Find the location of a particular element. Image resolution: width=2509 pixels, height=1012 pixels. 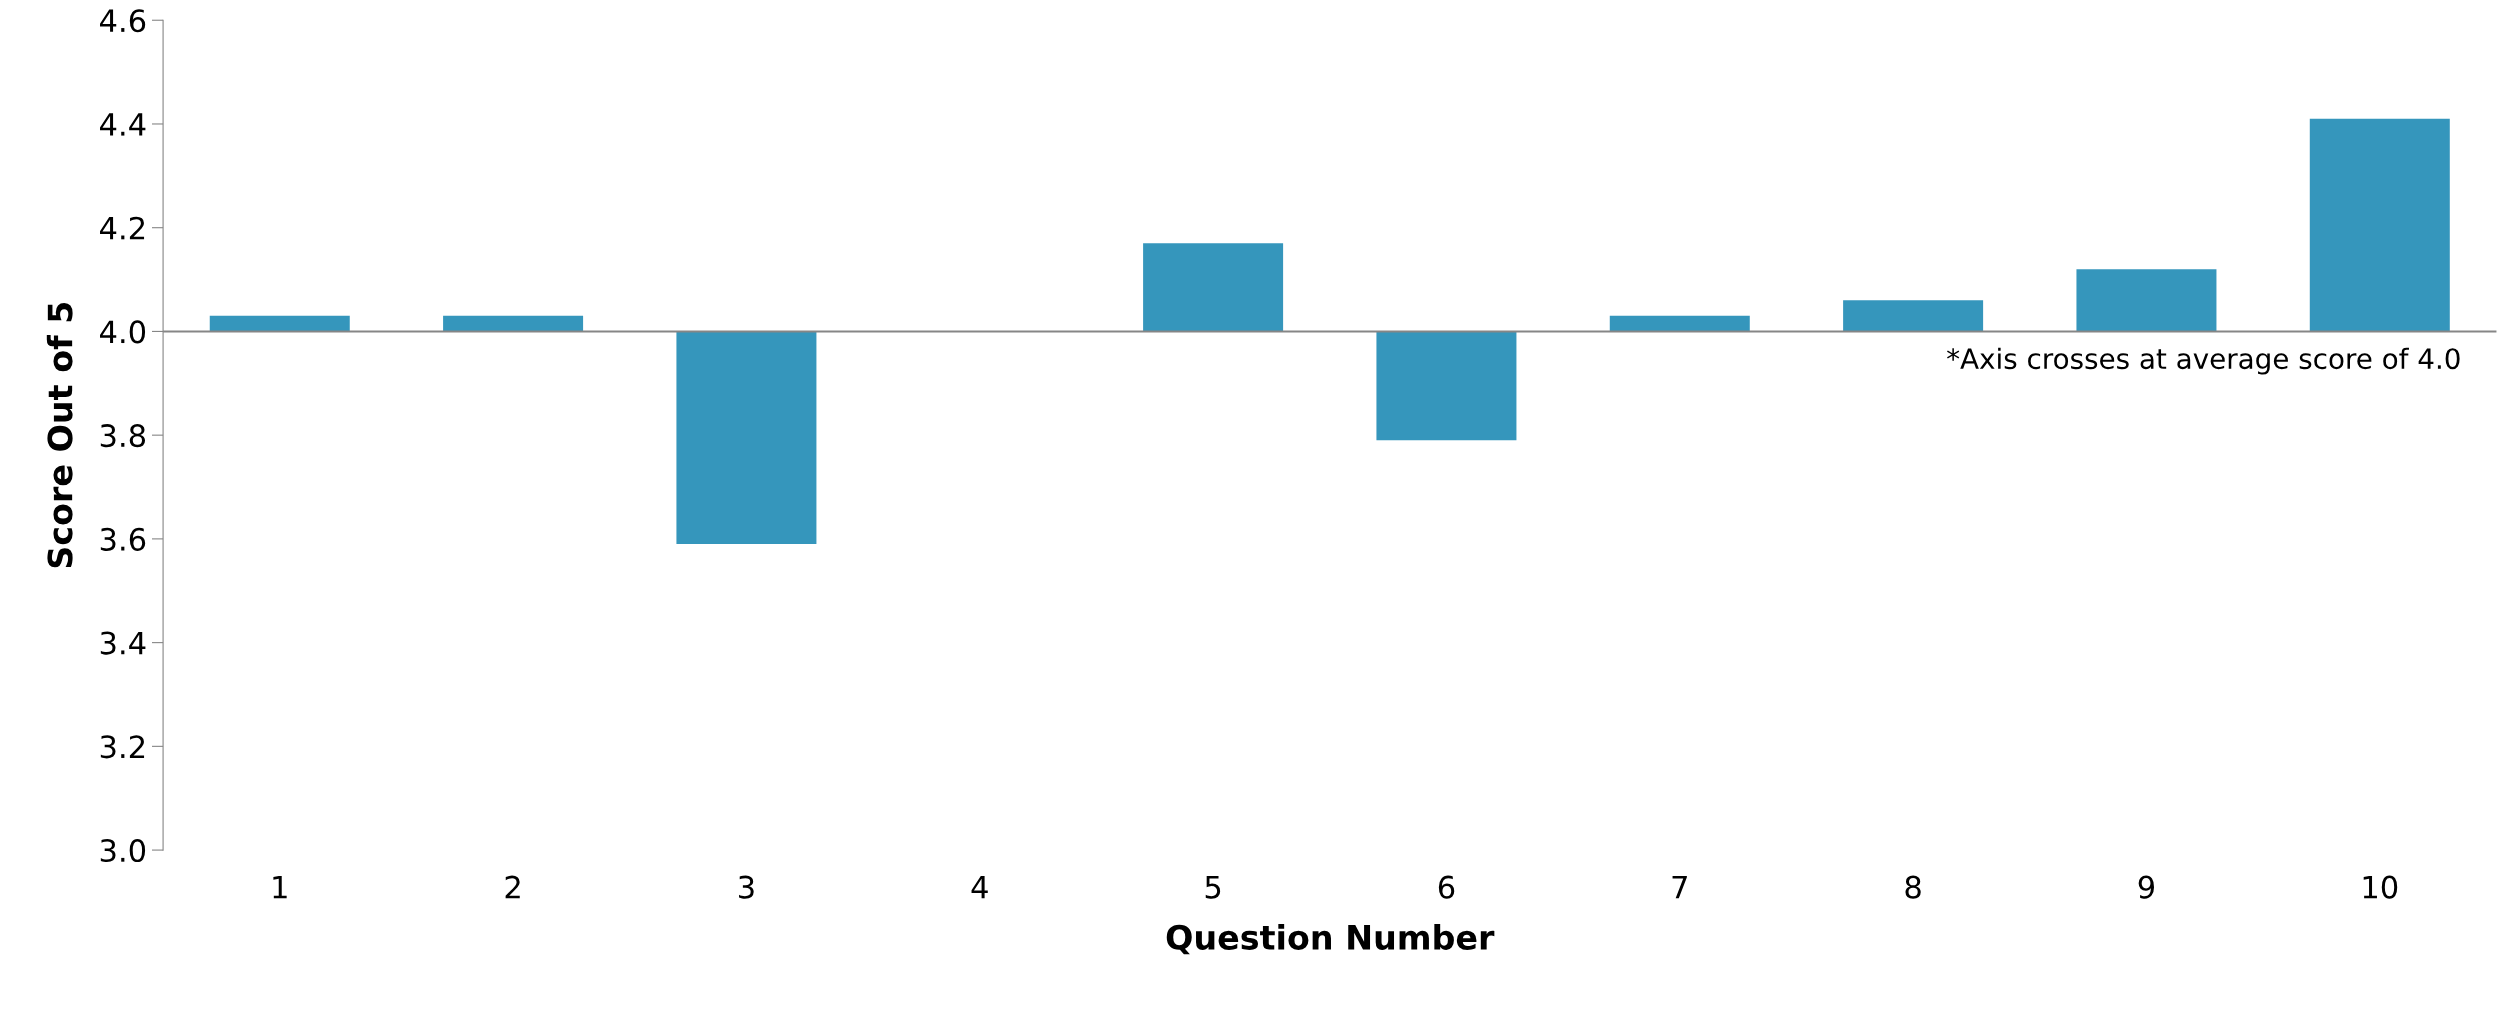

x-tick-label: 8 is located at coordinates (1913, 887).